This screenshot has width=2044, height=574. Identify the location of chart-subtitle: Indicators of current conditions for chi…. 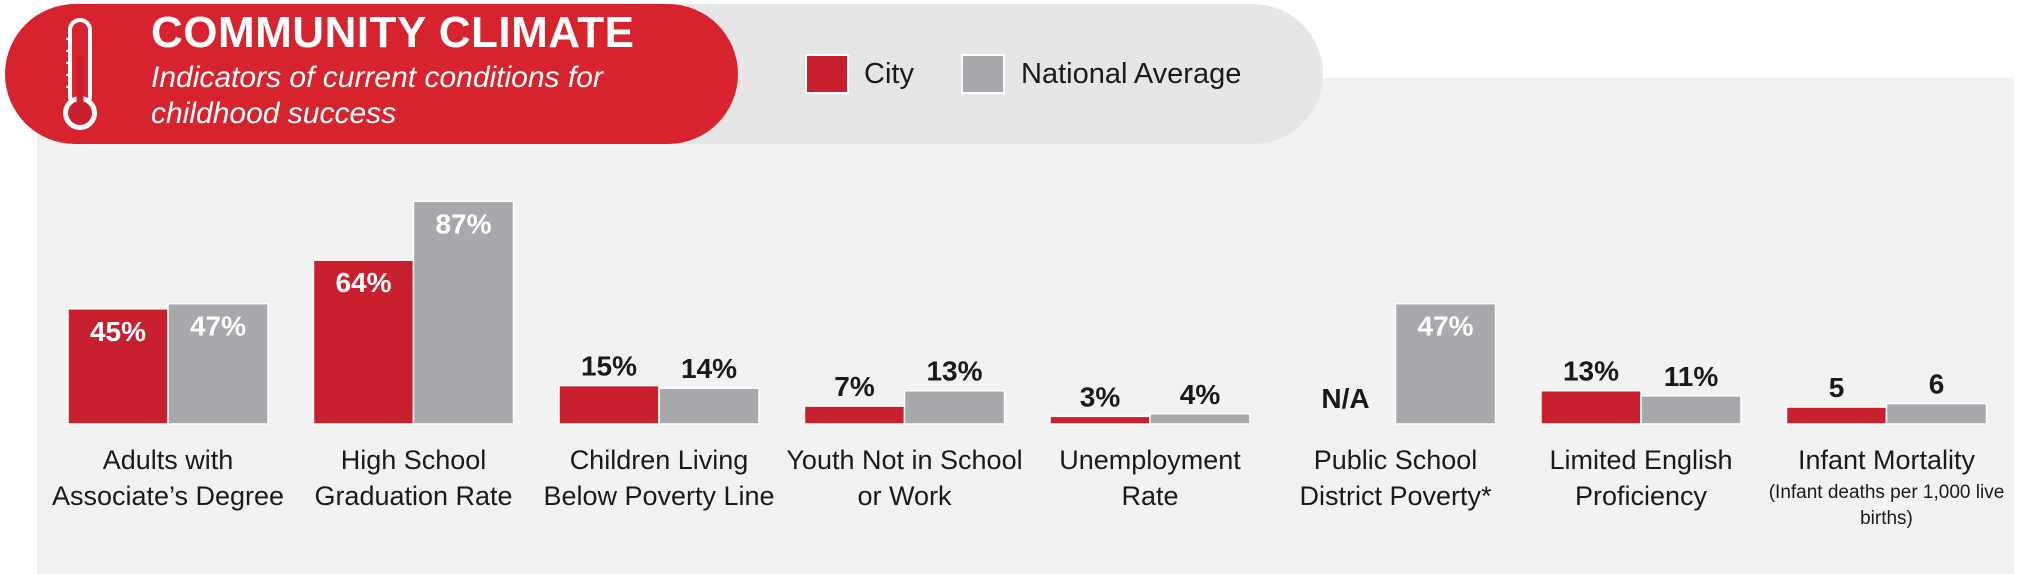
(377, 95).